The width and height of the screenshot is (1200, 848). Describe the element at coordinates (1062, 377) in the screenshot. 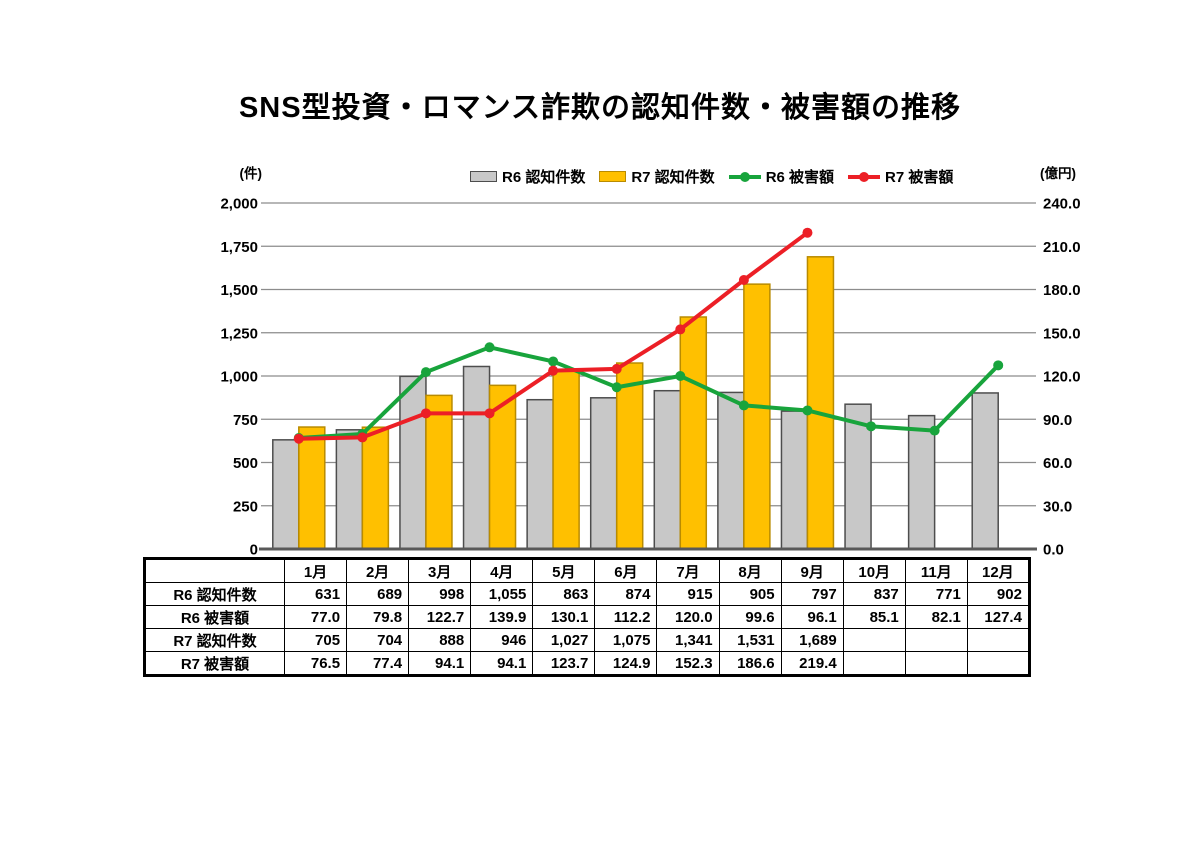

I see `right-axis-tick-label: 120.0` at that location.